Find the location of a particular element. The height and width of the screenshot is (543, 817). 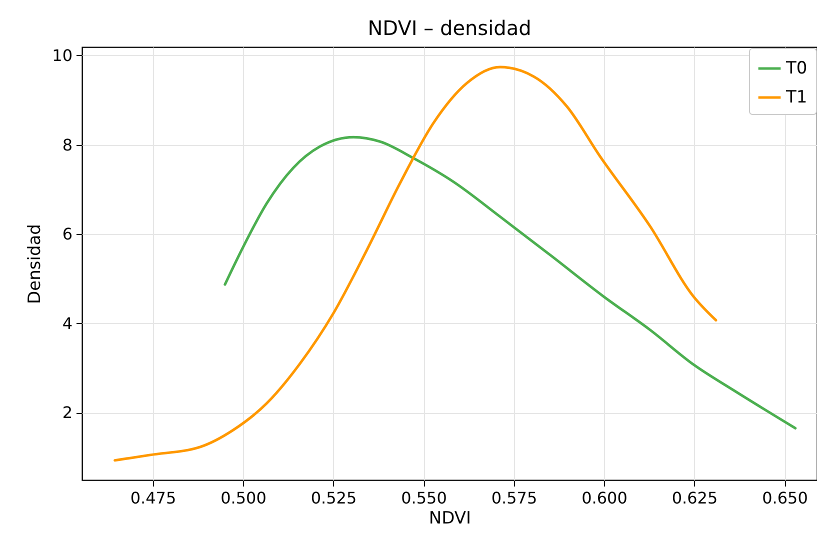

x-tick-label: 0.550 is located at coordinates (424, 498).